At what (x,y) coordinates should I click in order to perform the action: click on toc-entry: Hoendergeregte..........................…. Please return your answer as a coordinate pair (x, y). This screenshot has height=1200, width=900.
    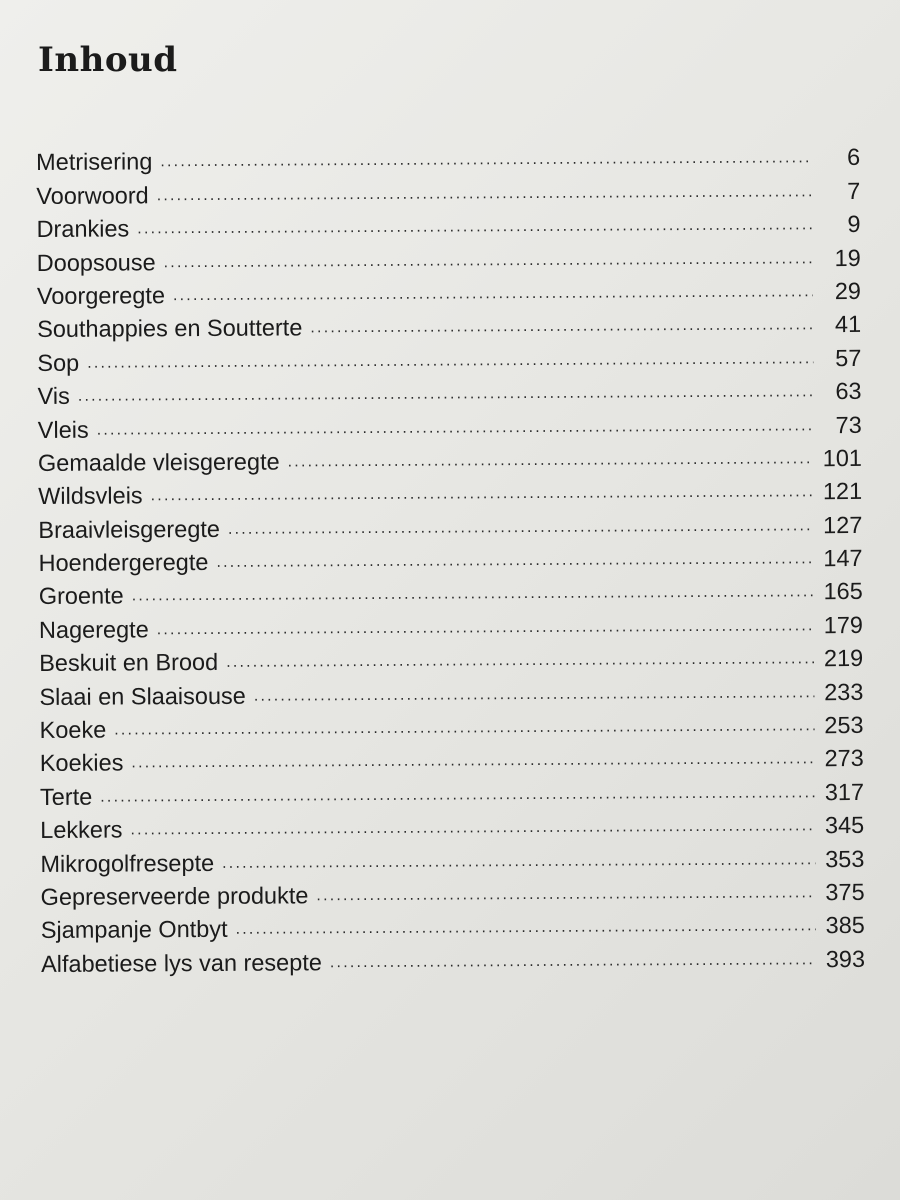
    Looking at the image, I should click on (450, 557).